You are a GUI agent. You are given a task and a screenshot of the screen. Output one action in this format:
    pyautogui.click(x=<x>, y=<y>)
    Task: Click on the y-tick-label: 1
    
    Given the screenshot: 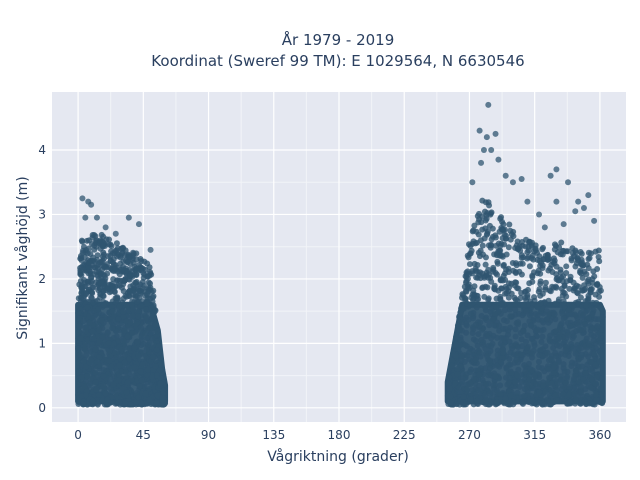 What is the action you would take?
    pyautogui.click(x=42, y=343)
    